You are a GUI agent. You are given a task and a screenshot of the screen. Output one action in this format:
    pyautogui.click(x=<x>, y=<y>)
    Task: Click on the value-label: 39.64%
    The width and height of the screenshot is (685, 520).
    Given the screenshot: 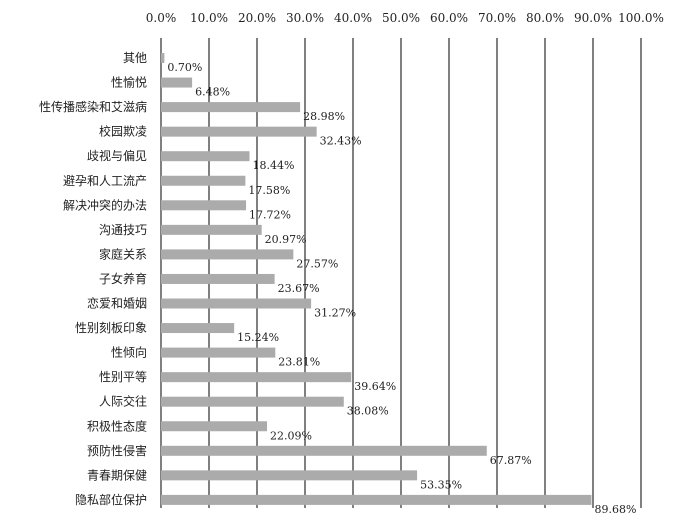 What is the action you would take?
    pyautogui.click(x=375, y=386)
    